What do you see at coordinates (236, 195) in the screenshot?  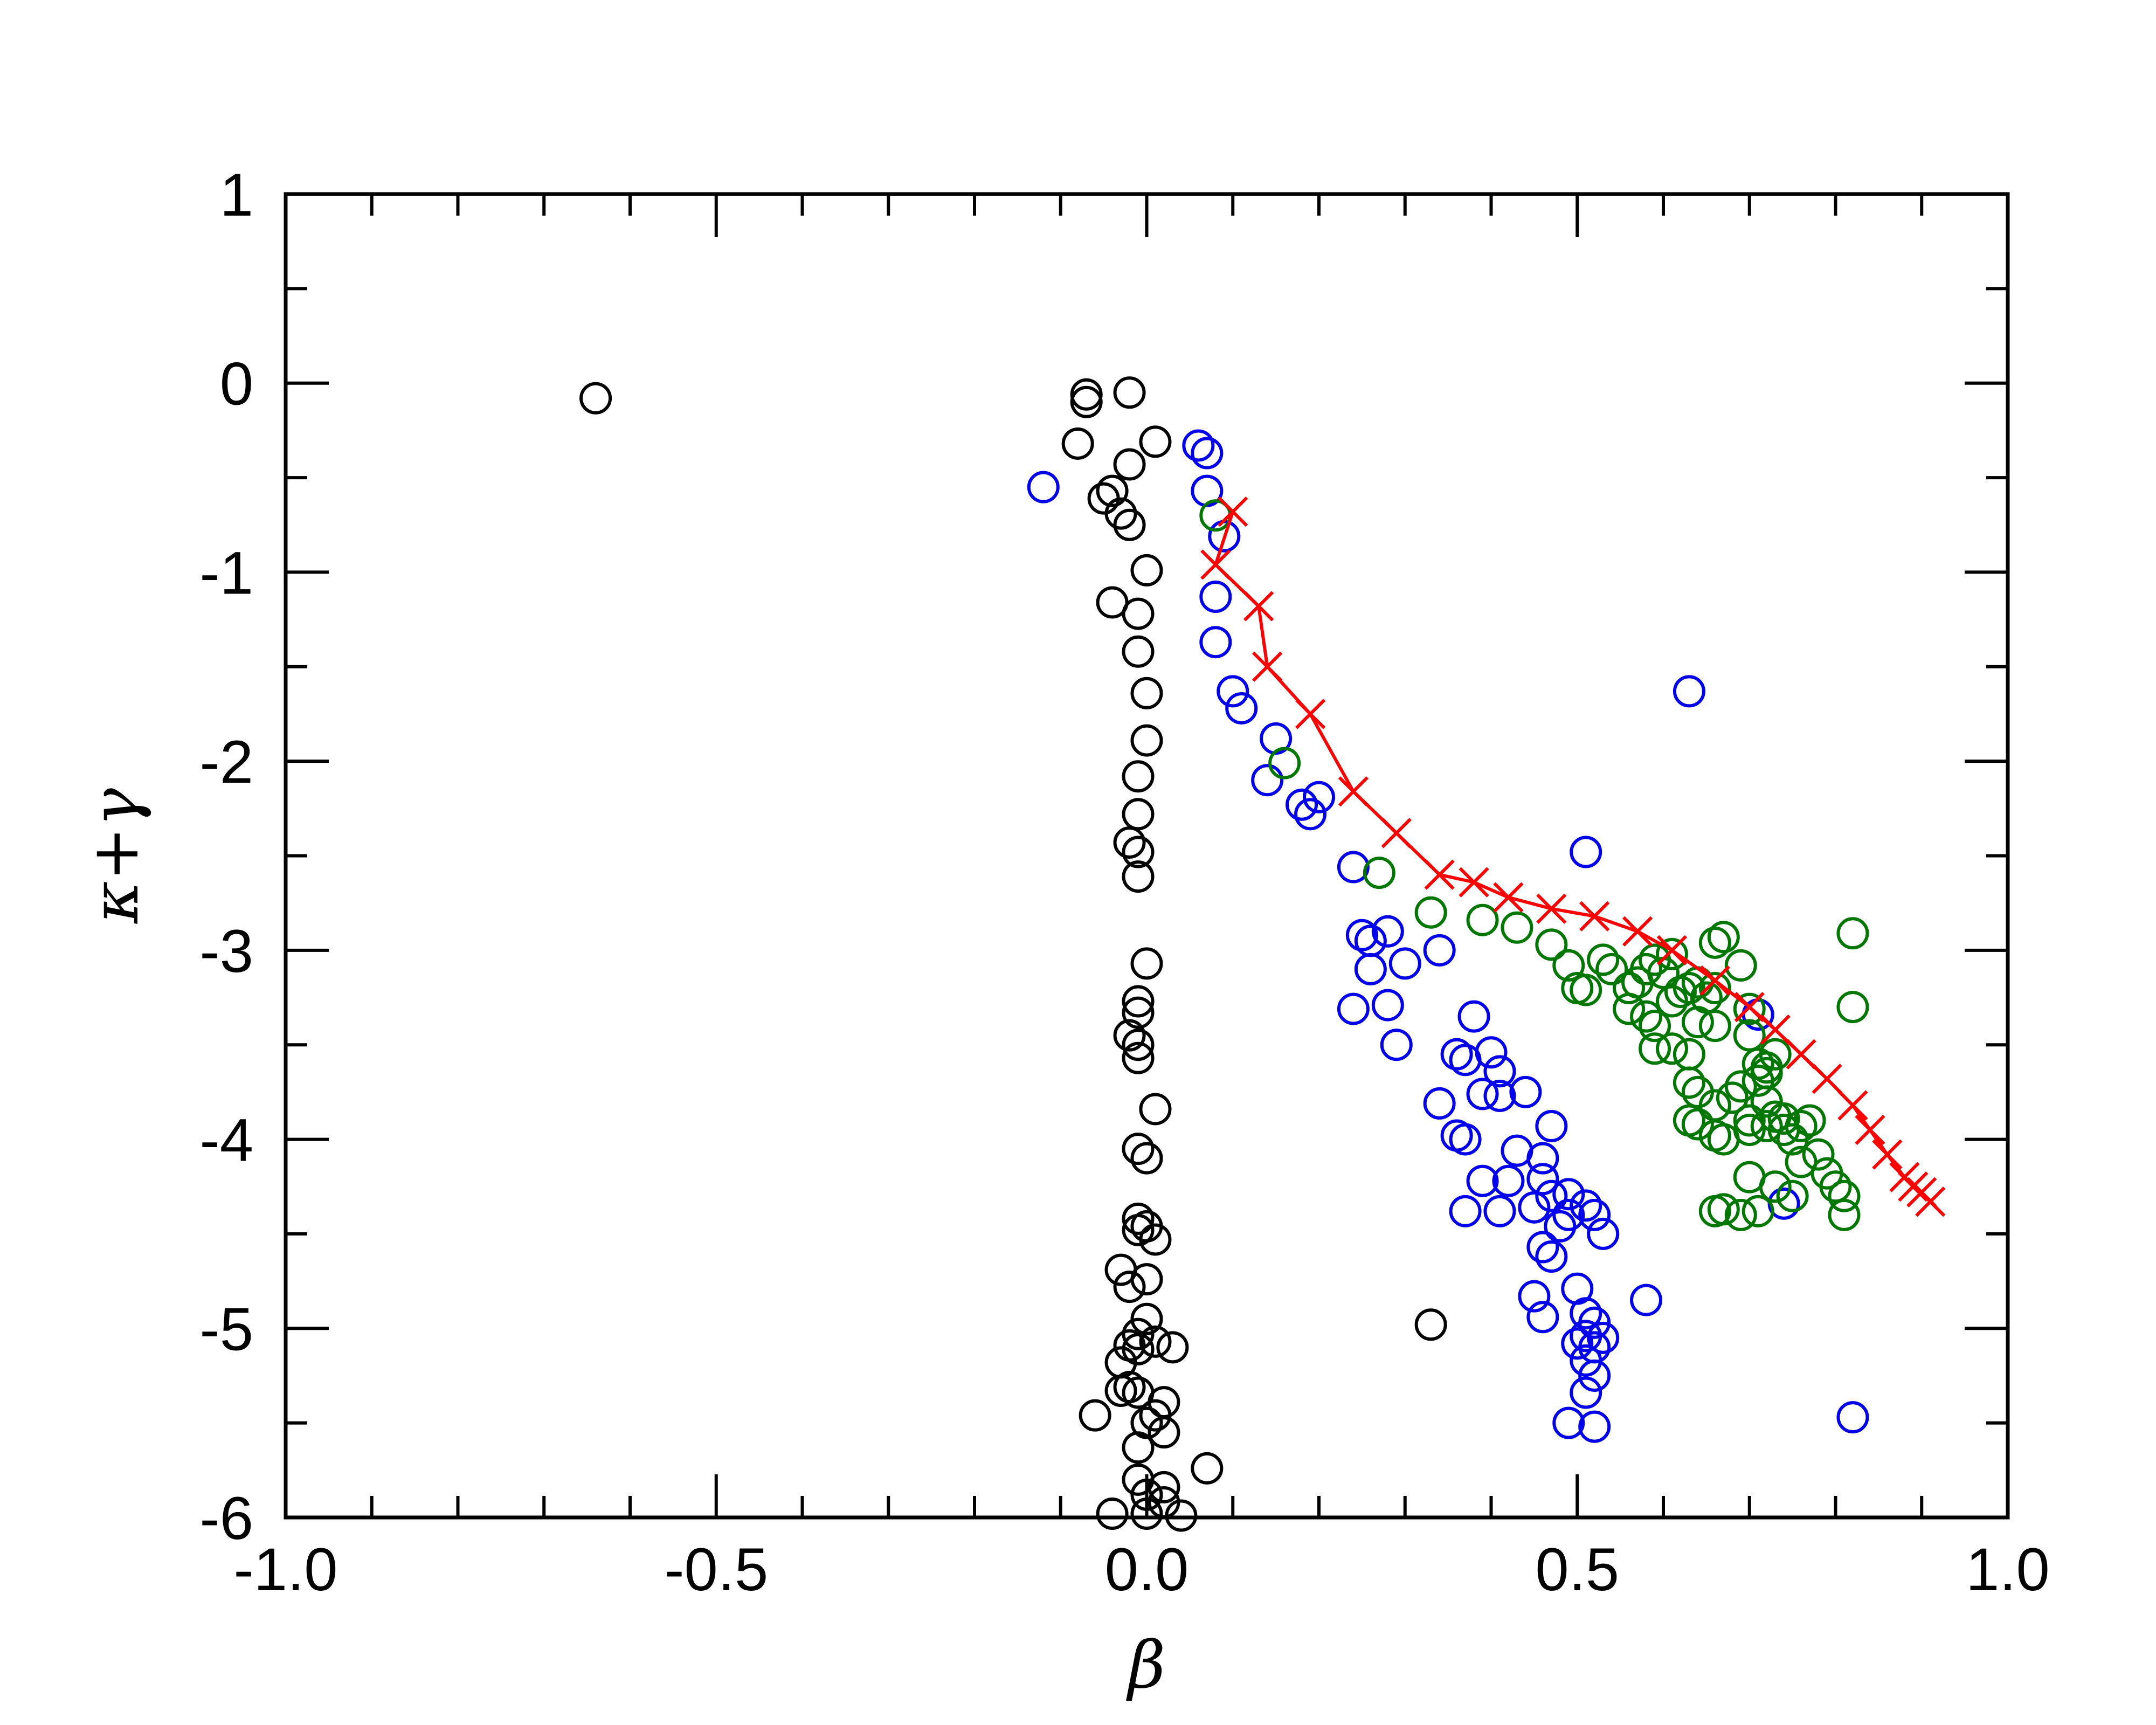 I see `y-tick-label: 1` at bounding box center [236, 195].